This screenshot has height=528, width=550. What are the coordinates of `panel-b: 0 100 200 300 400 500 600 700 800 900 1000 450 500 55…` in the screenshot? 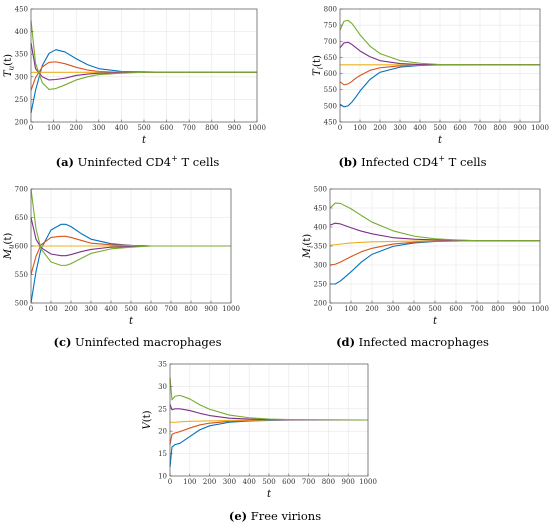 It's located at (412, 77).